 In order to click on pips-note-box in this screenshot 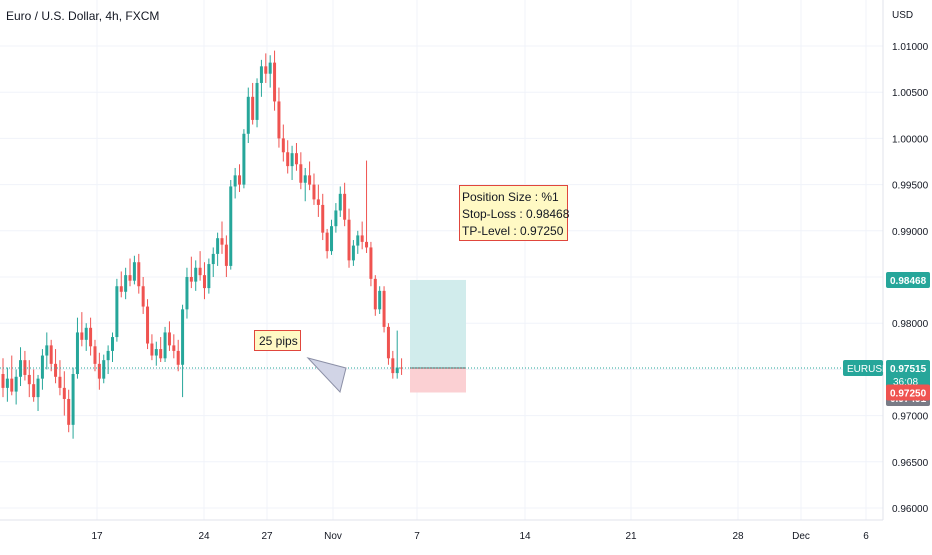, I will do `click(277, 340)`.